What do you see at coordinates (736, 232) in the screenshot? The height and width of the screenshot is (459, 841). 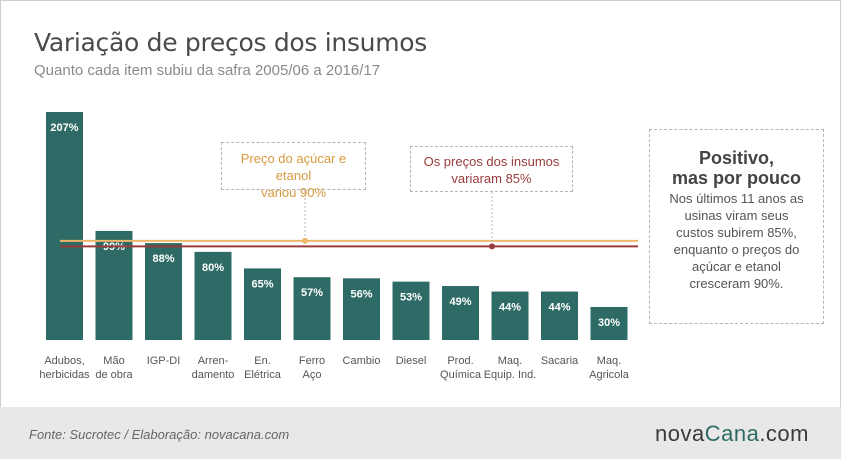 I see `side-body-line-3: custos subirem 85%,` at bounding box center [736, 232].